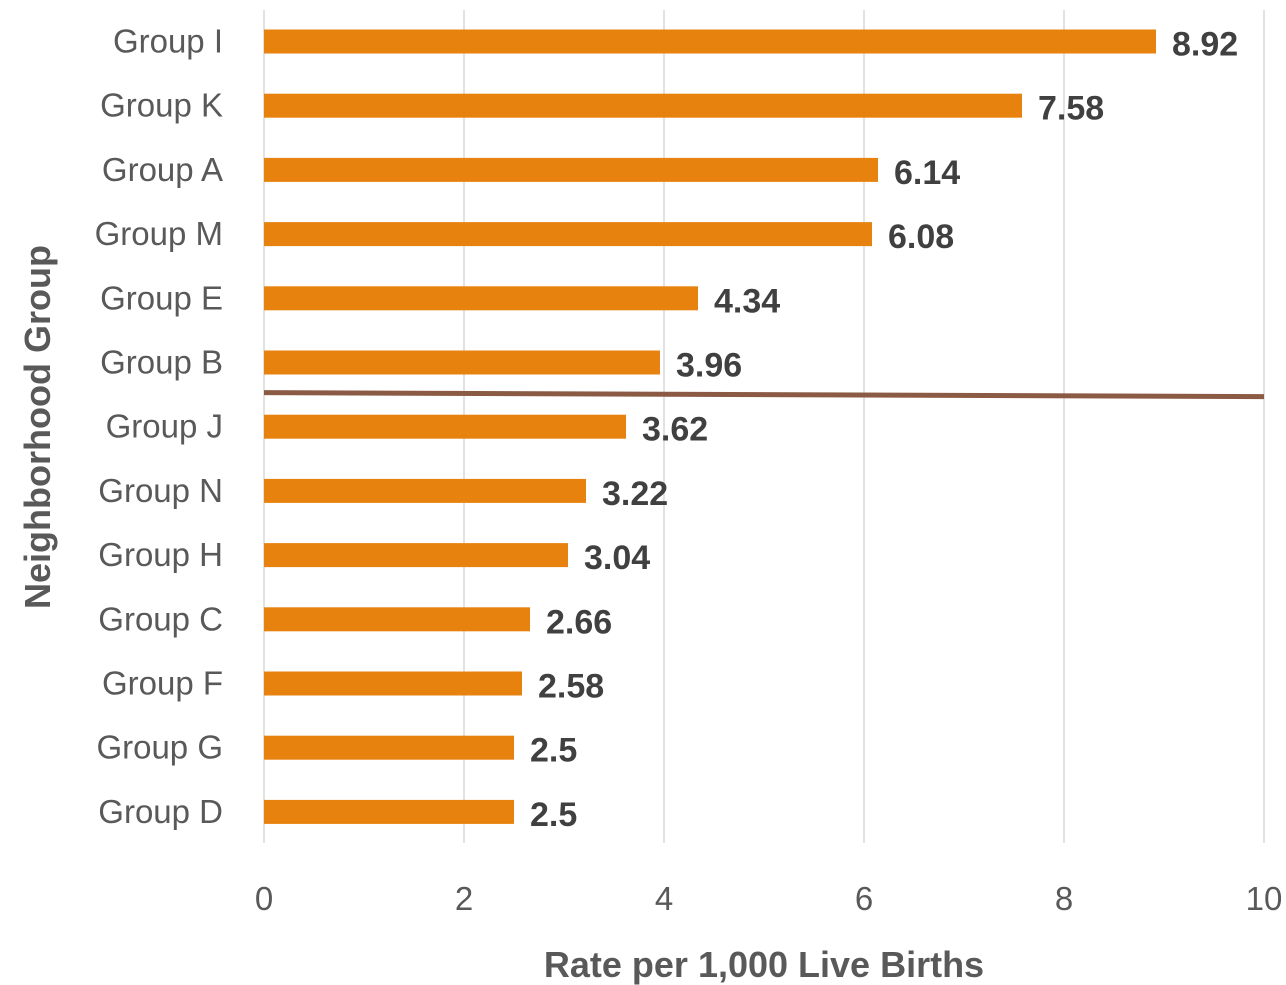 The width and height of the screenshot is (1286, 985). What do you see at coordinates (927, 173) in the screenshot?
I see `data-label: 6.14` at bounding box center [927, 173].